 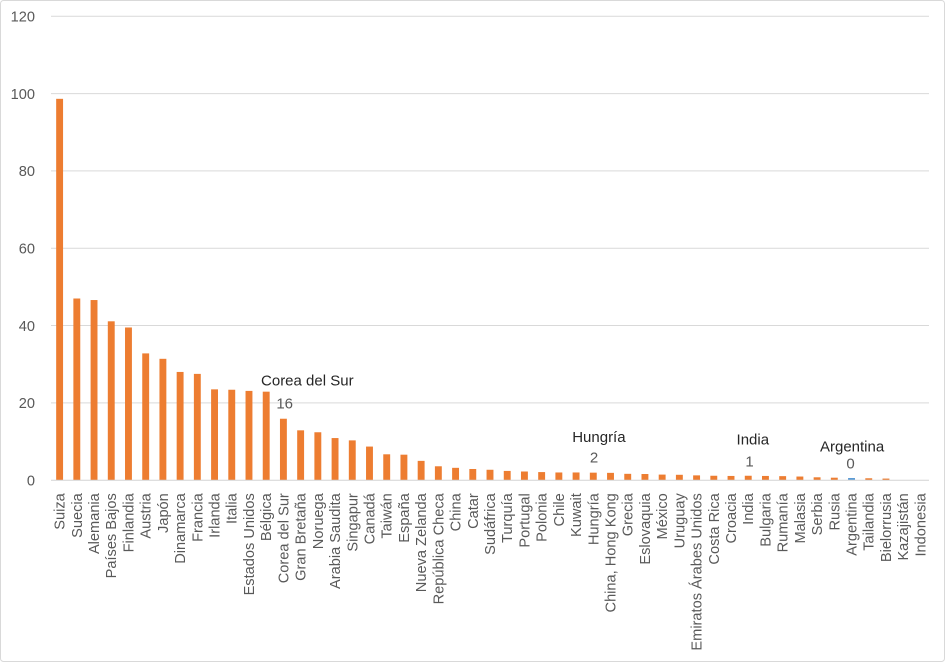 What do you see at coordinates (697, 571) in the screenshot?
I see `svg-text: Emiratos Árabes Unidos` at bounding box center [697, 571].